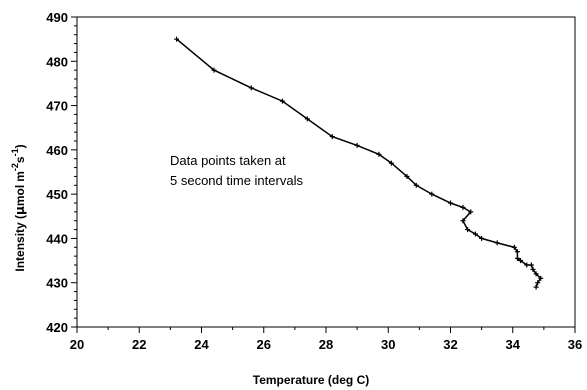 The height and width of the screenshot is (390, 587). What do you see at coordinates (228, 160) in the screenshot?
I see `annotation-line-1: Data points taken at` at bounding box center [228, 160].